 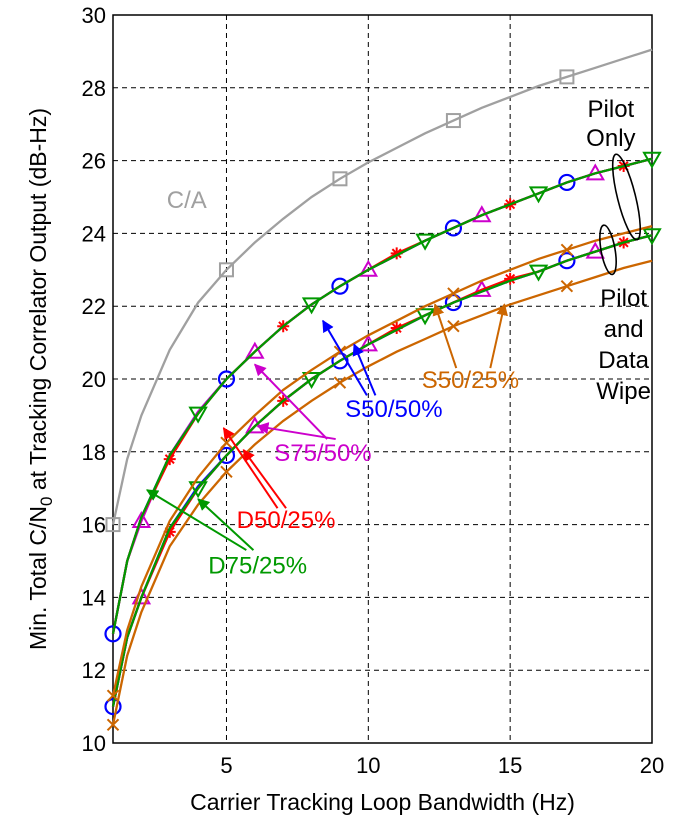 I want to click on annotation-label: D75/25%, so click(x=257, y=566).